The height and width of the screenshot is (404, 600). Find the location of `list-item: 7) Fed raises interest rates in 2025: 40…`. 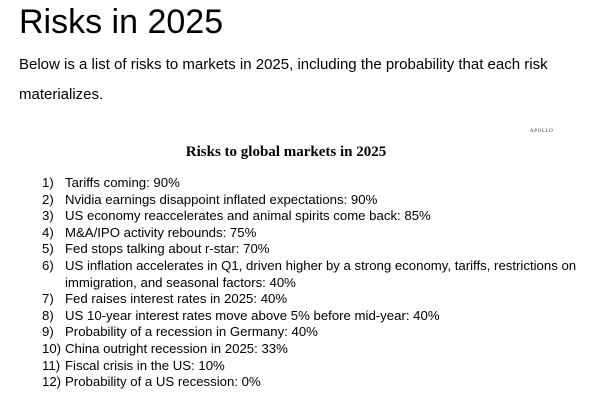

list-item: 7) Fed raises interest rates in 2025: 40… is located at coordinates (312, 299).